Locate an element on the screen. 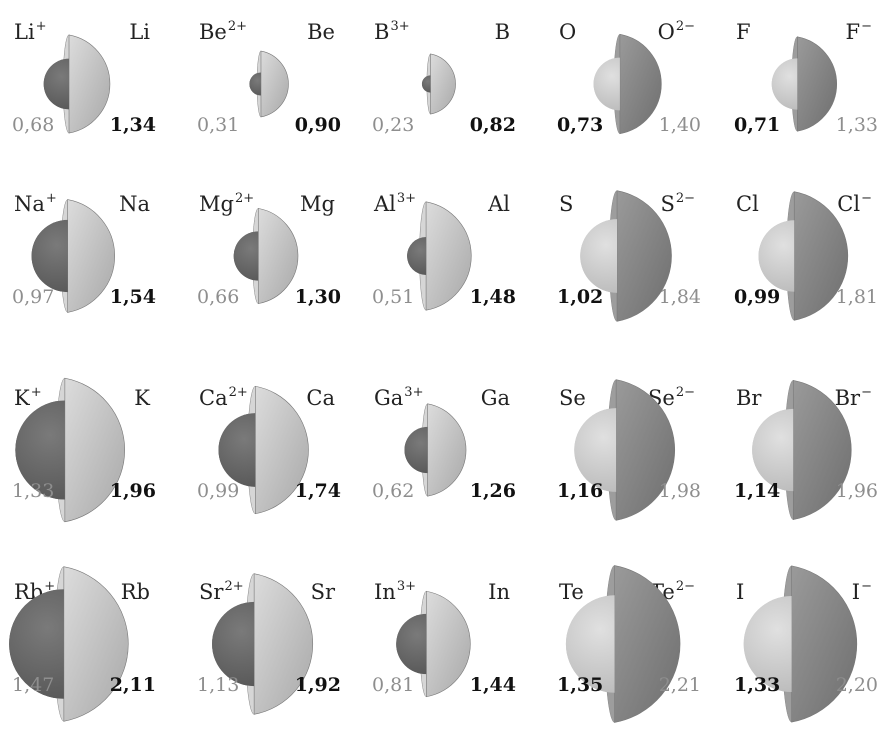  element-cell: Te Te2− 1,35 2,21 is located at coordinates (633, 645).